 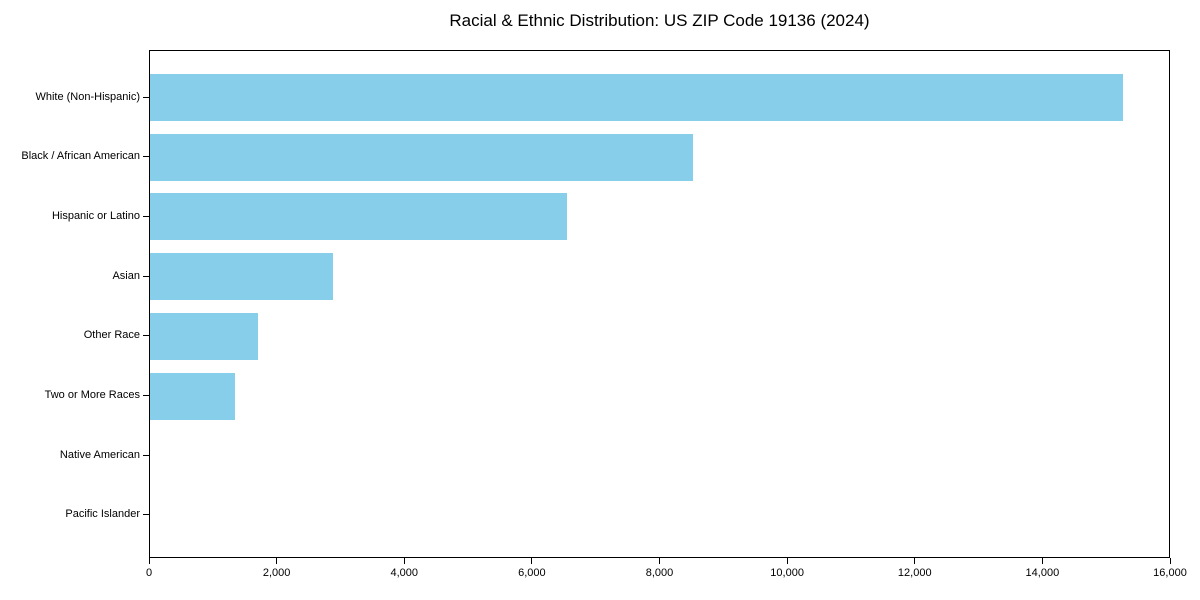 I want to click on x-tick-label: 14,000, so click(x=1042, y=573).